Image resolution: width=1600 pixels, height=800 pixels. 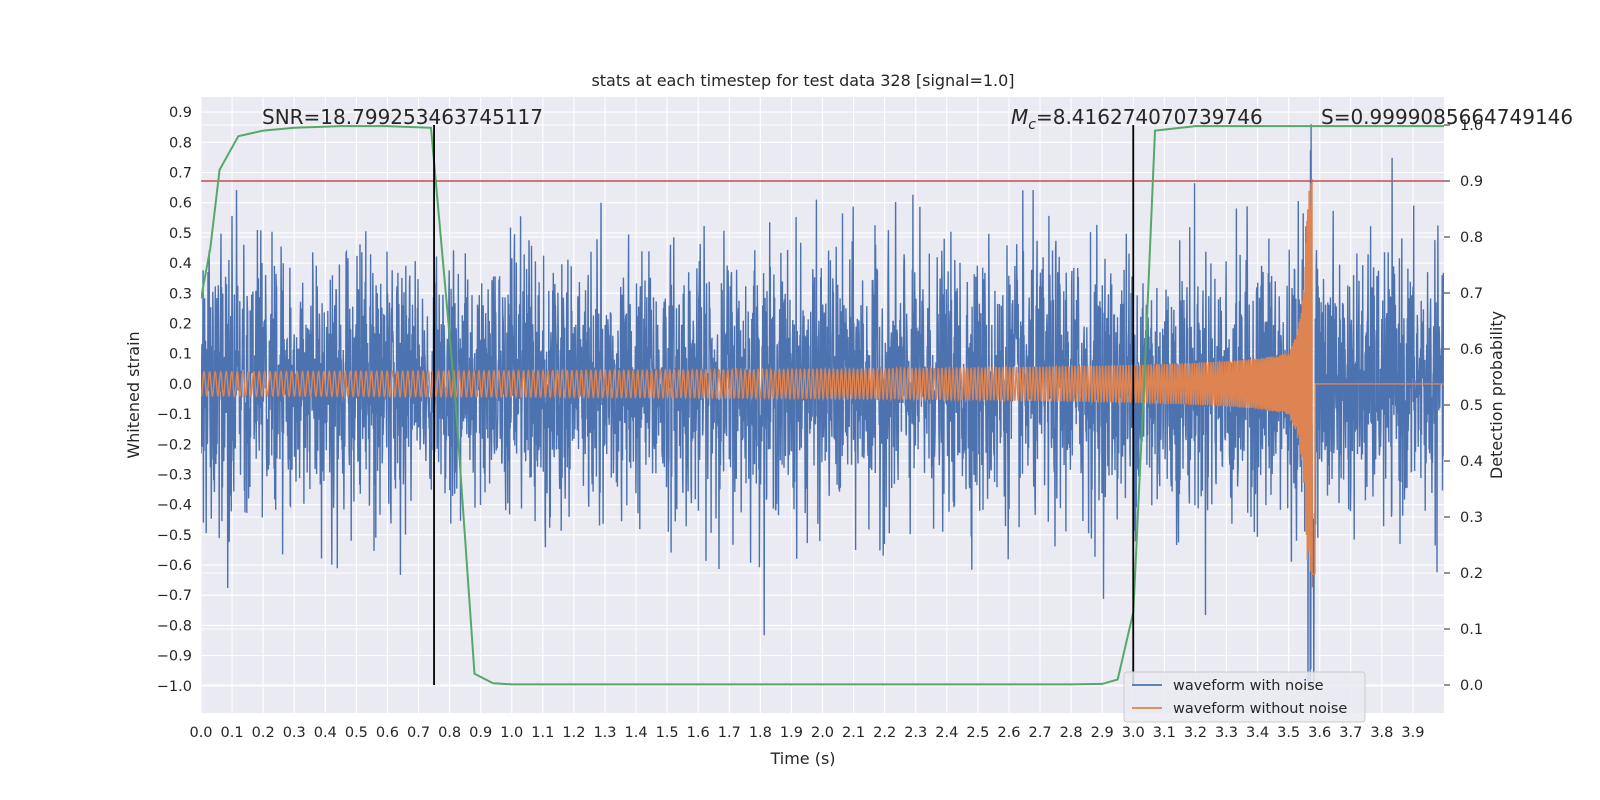 I want to click on legend-box, so click(x=1244, y=697).